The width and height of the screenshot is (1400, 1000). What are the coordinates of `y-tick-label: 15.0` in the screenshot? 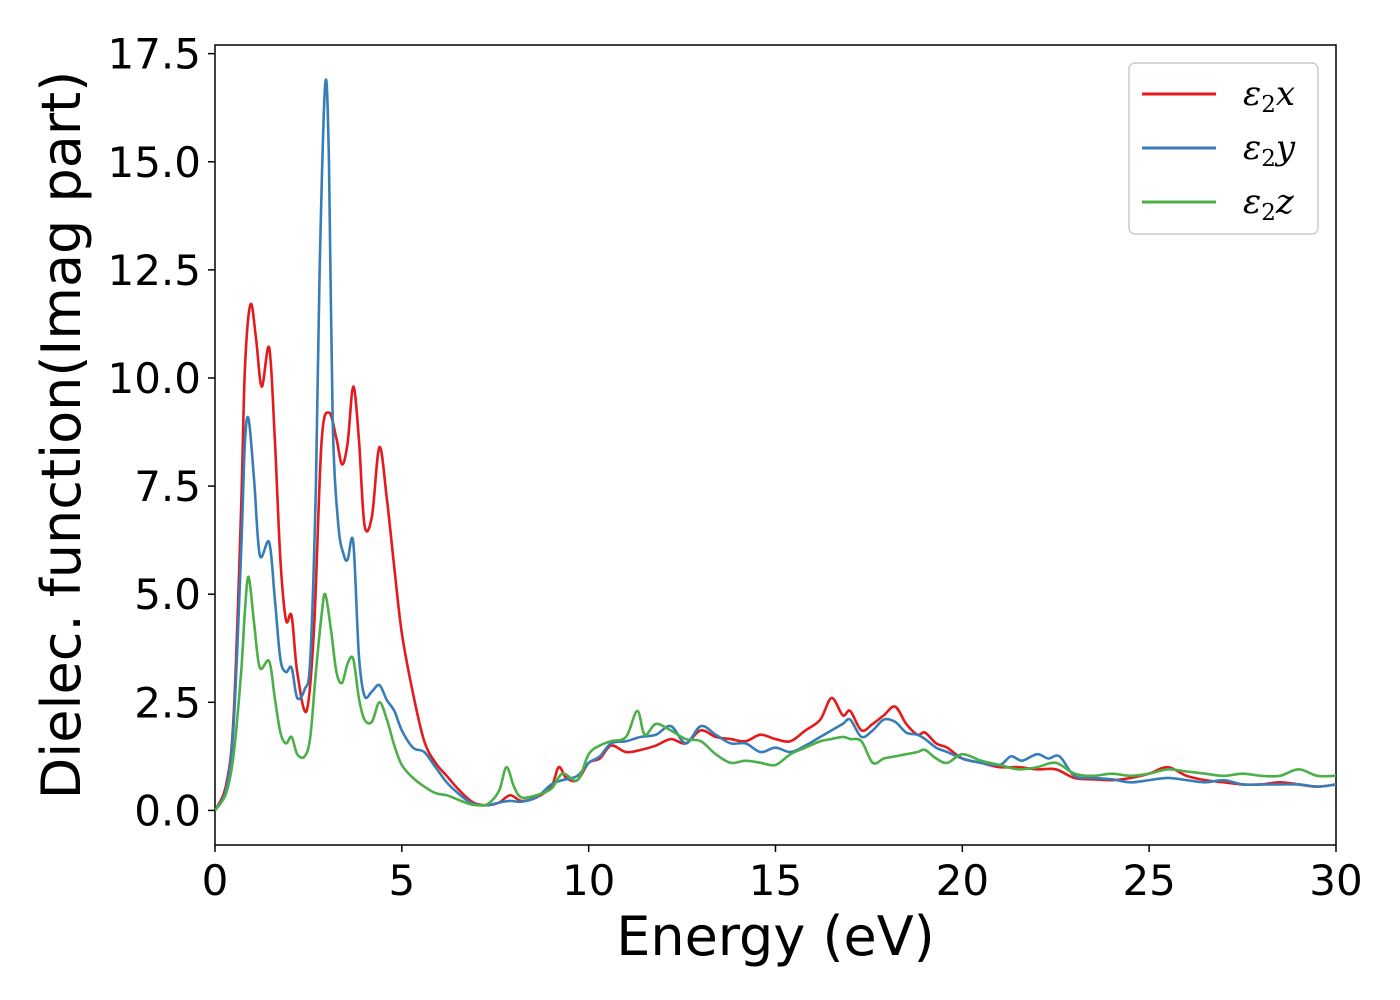 It's located at (154, 162).